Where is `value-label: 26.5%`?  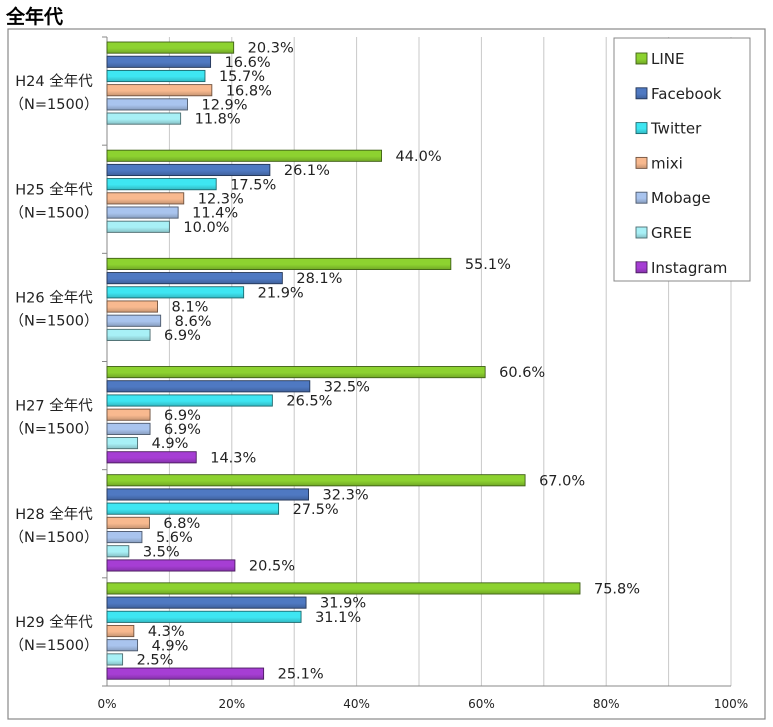
value-label: 26.5% is located at coordinates (309, 402).